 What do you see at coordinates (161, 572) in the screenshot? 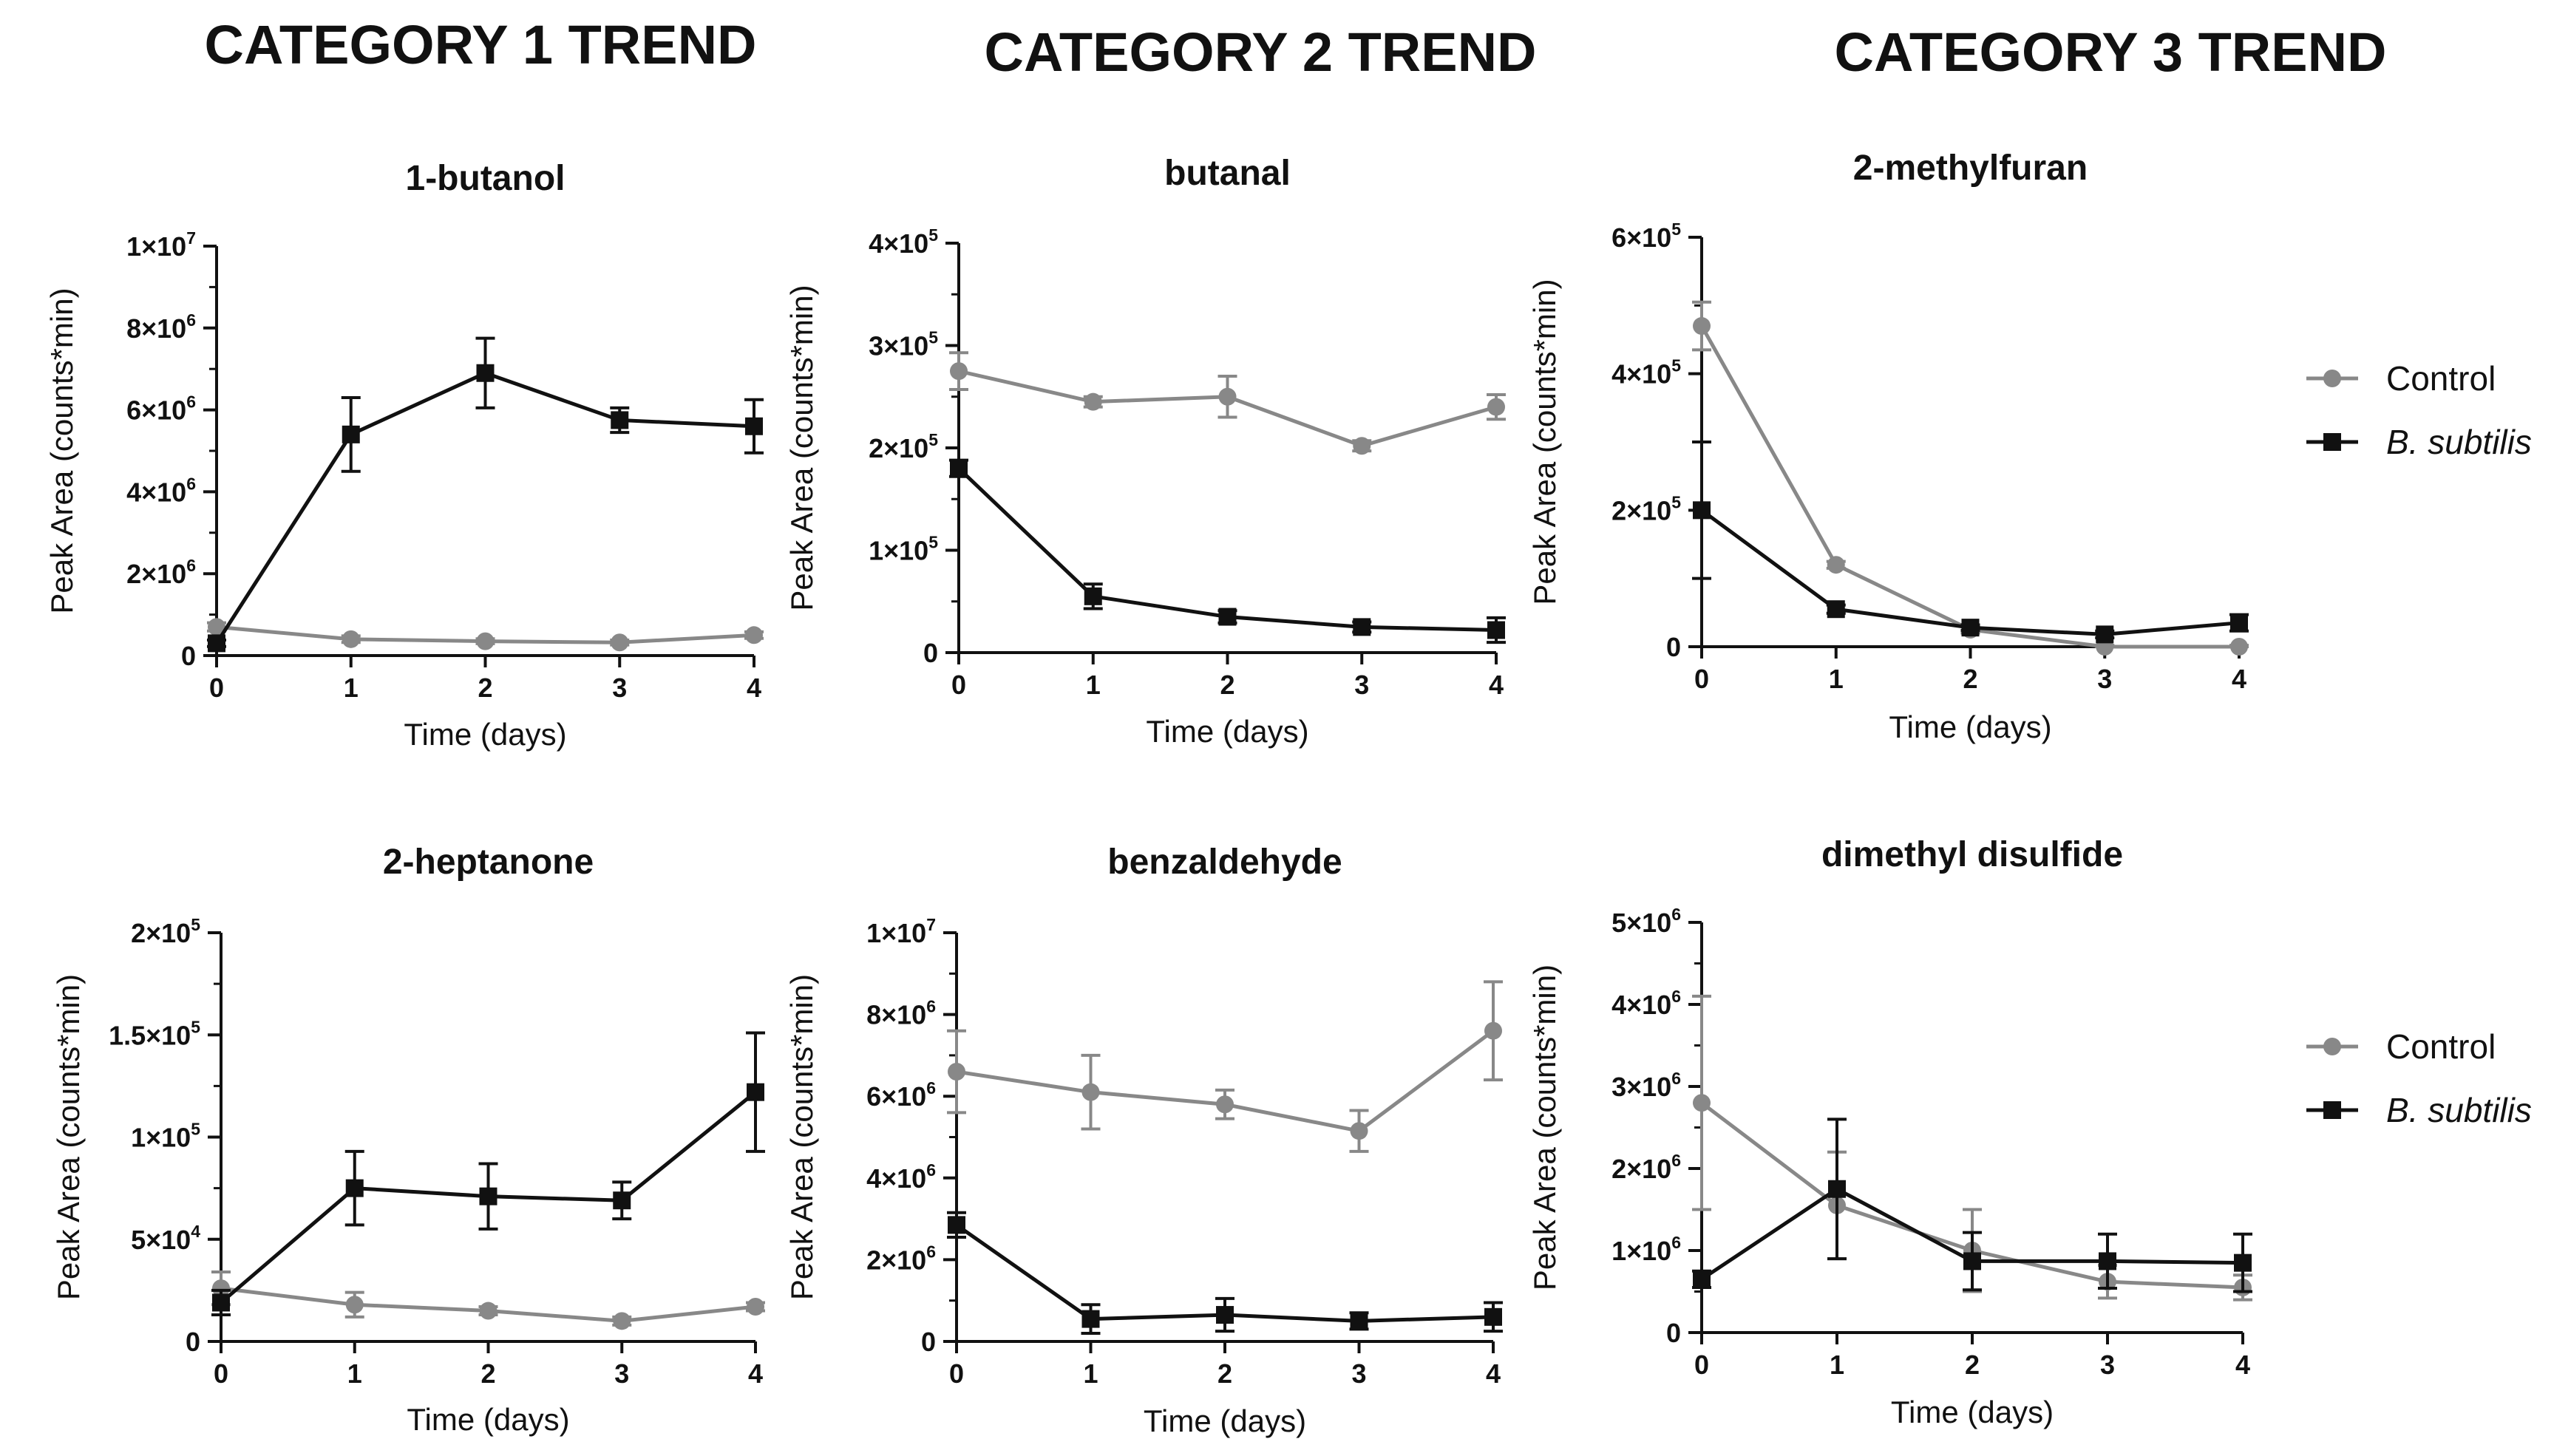
I see `1-butanol-y-tick-label: 2×10⁶` at bounding box center [161, 572].